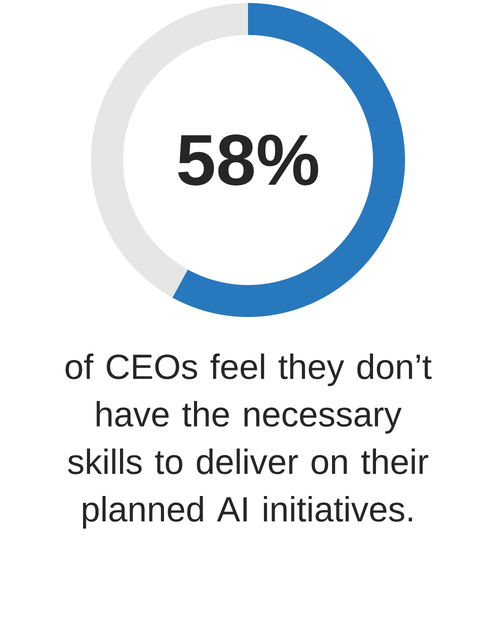  Describe the element at coordinates (248, 160) in the screenshot. I see `data-label: 58%` at that location.